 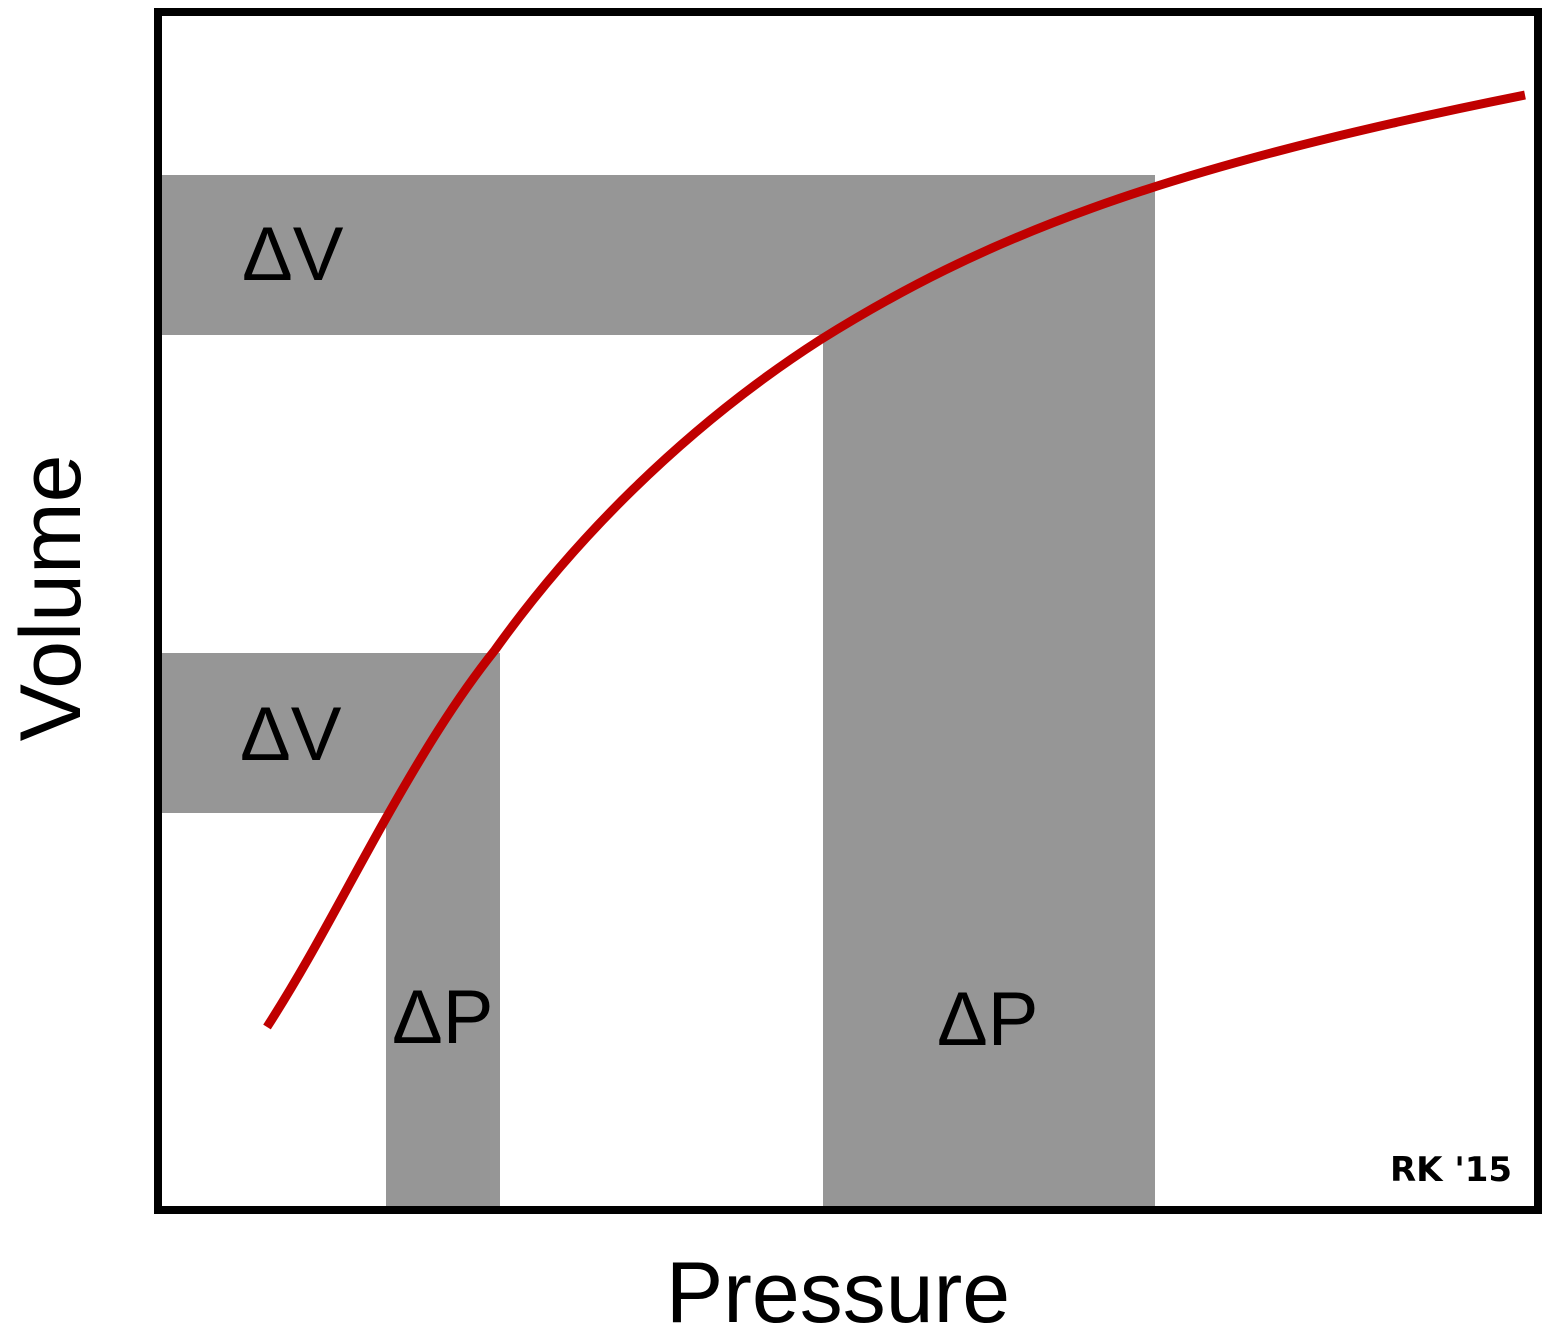 I want to click on y-axis-label: Volume, so click(x=51, y=598).